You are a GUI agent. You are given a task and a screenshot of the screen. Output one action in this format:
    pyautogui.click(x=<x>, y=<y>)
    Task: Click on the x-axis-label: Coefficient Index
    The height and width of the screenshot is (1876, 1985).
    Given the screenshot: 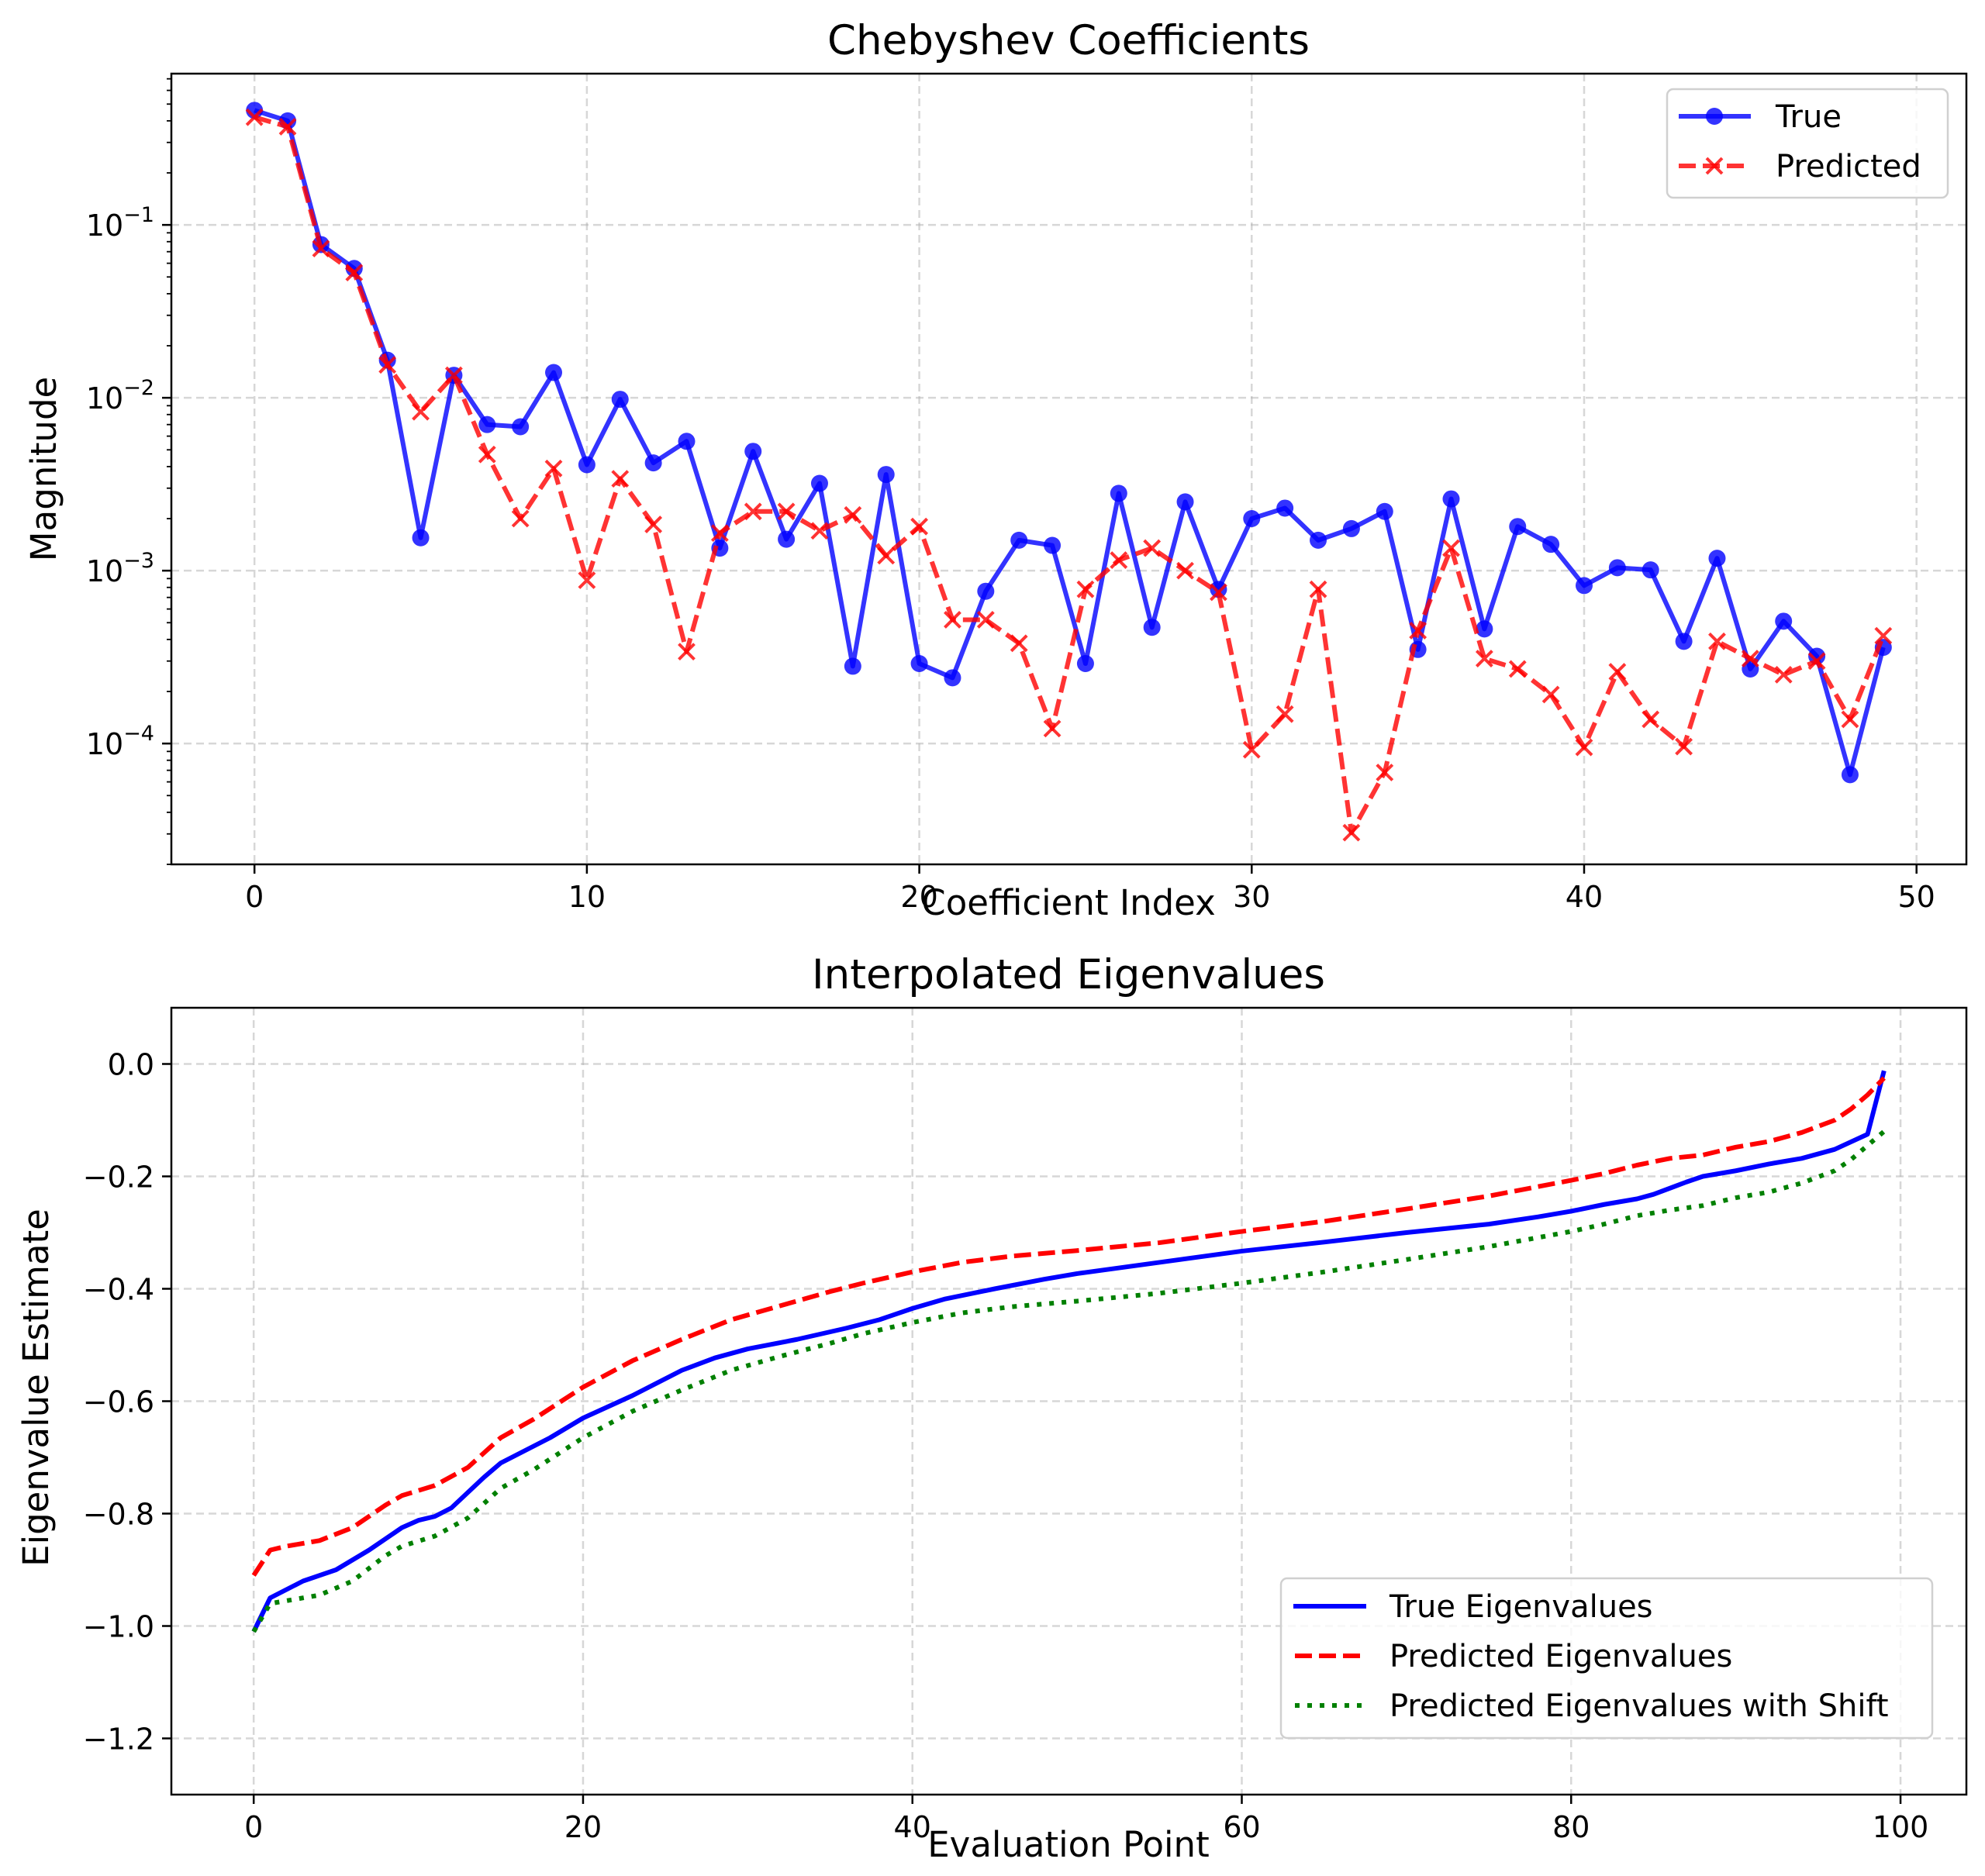 What is the action you would take?
    pyautogui.click(x=1068, y=902)
    